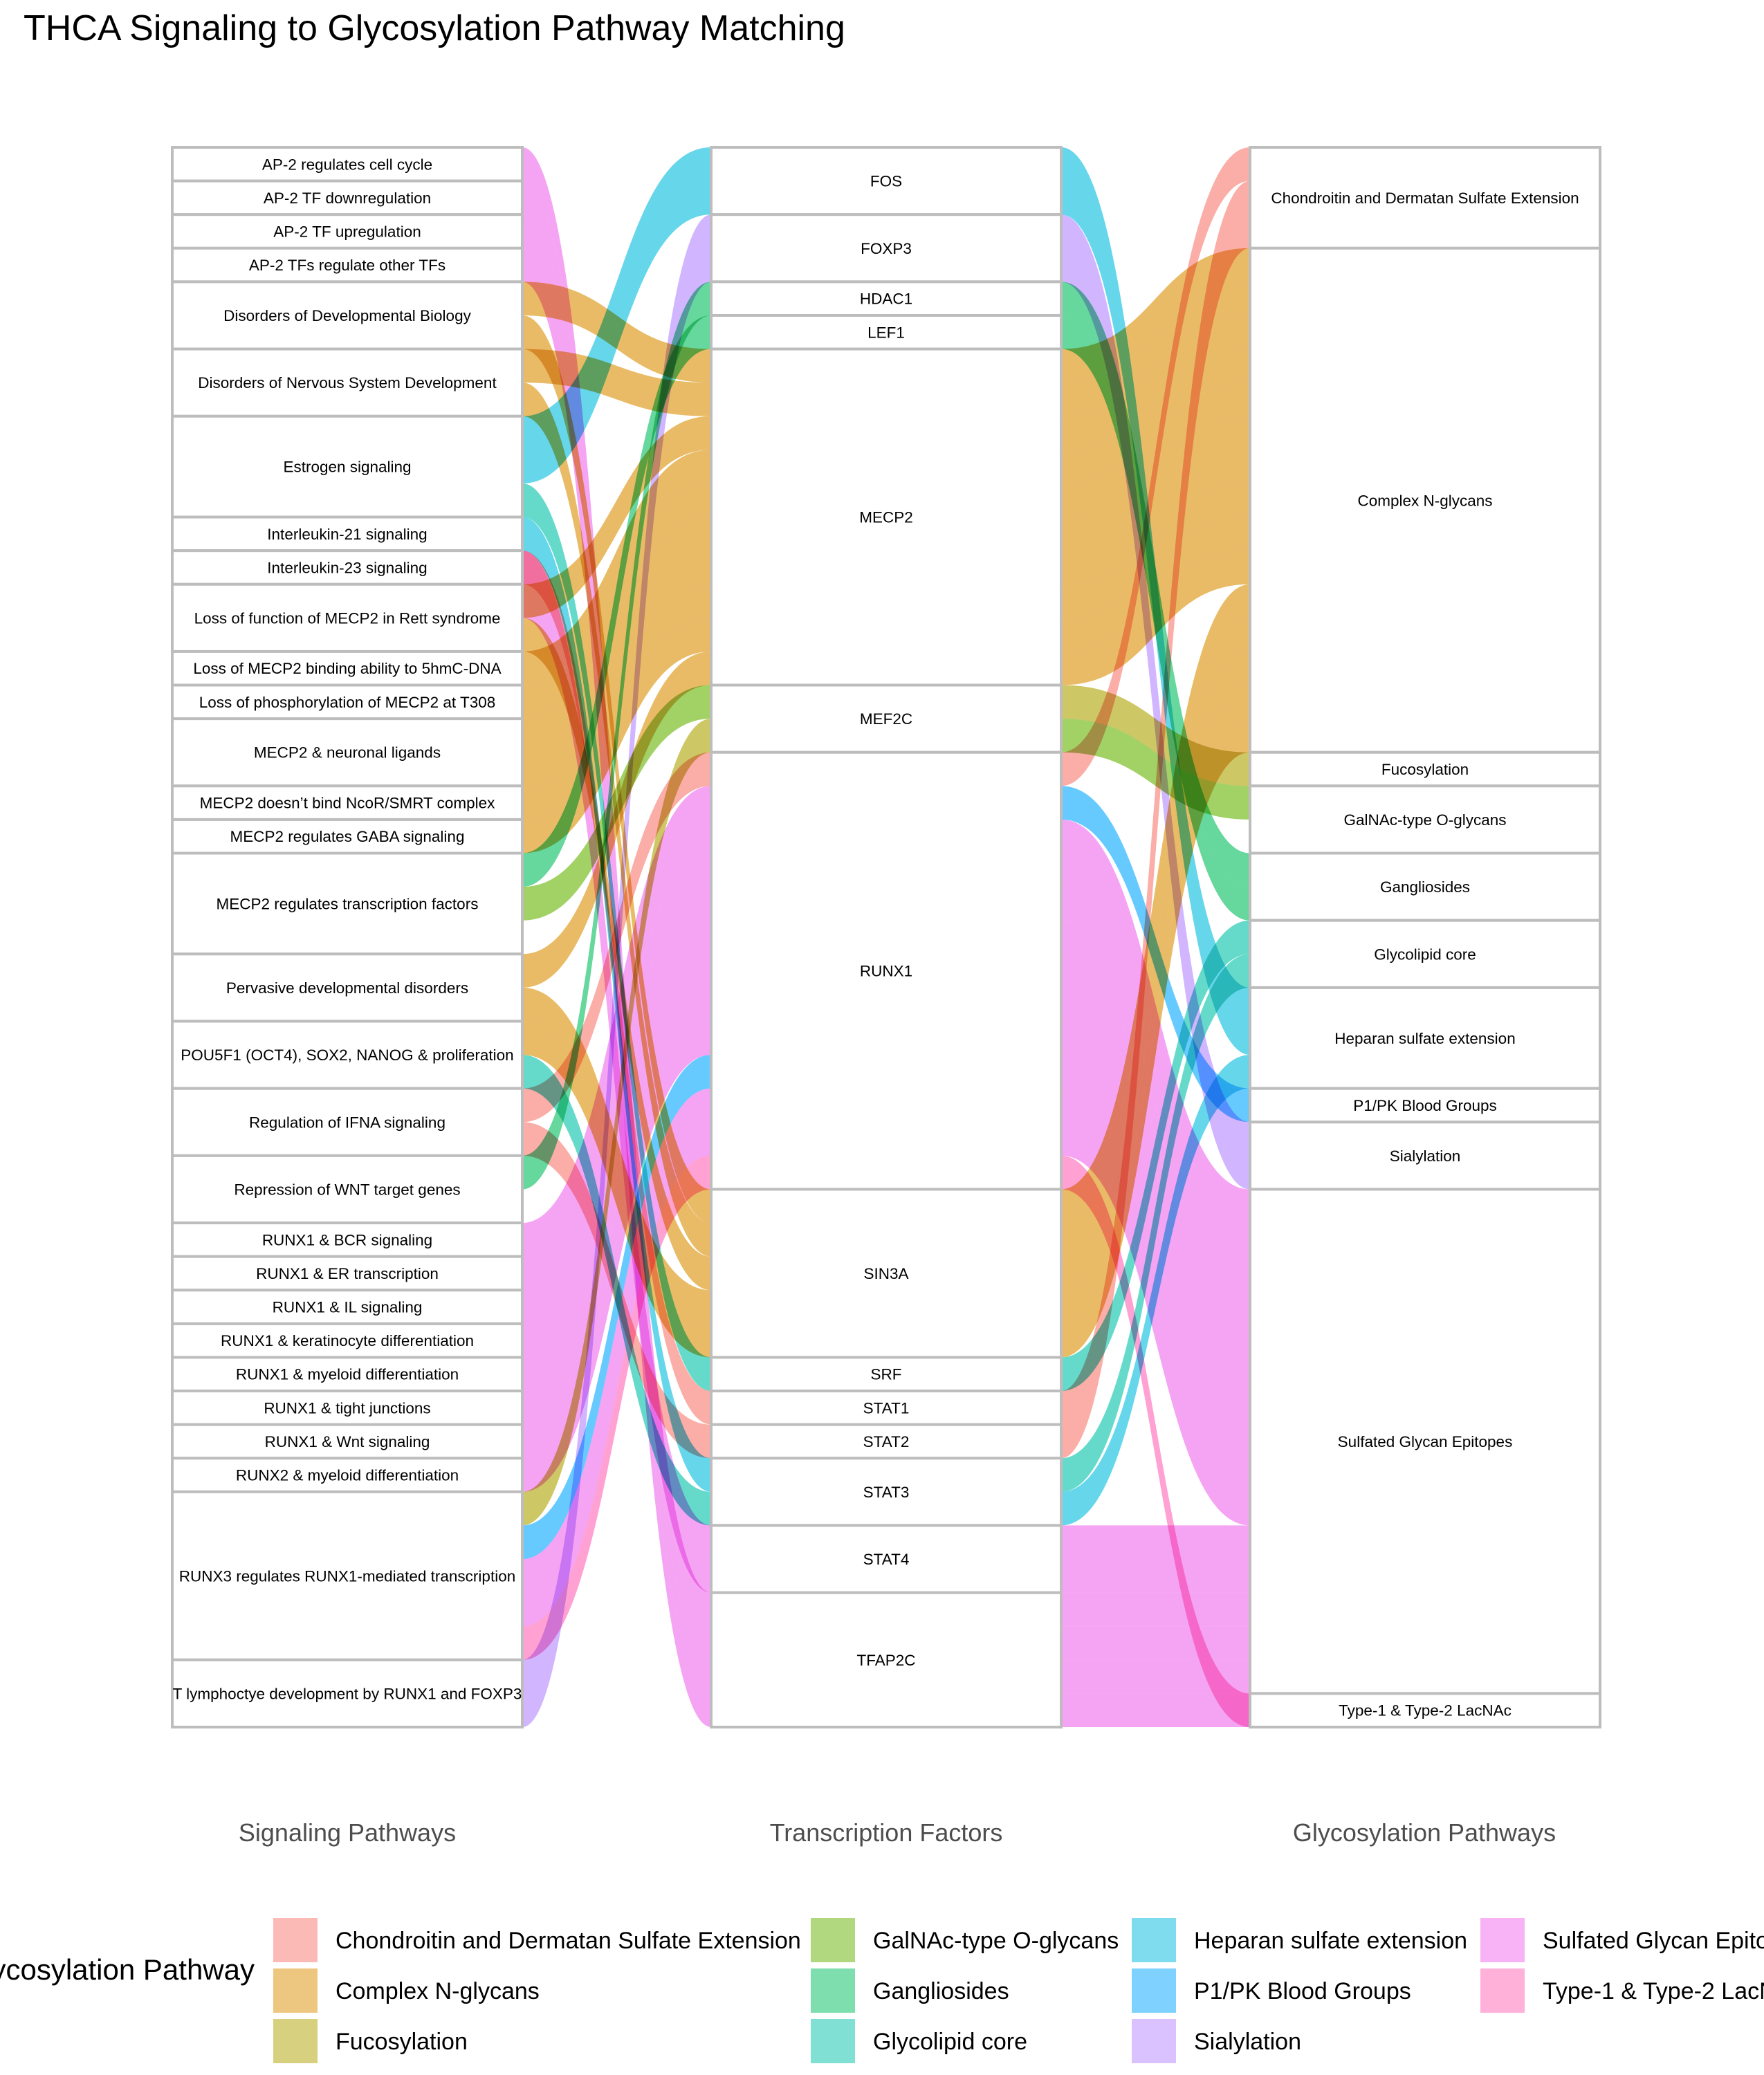 The image size is (1764, 2075). I want to click on tf-node-mef2c: MEF2C, so click(886, 718).